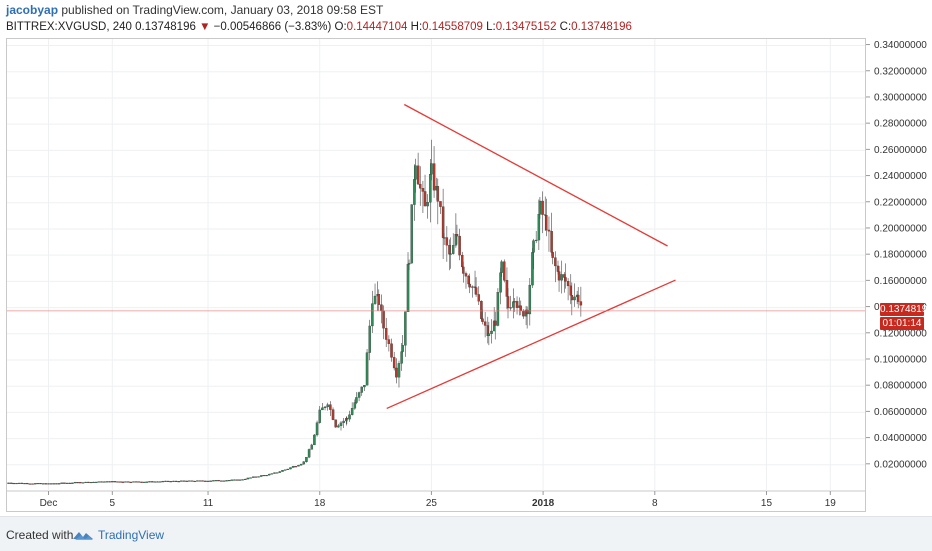  I want to click on y-tick-label: 0.24000000, so click(900, 176).